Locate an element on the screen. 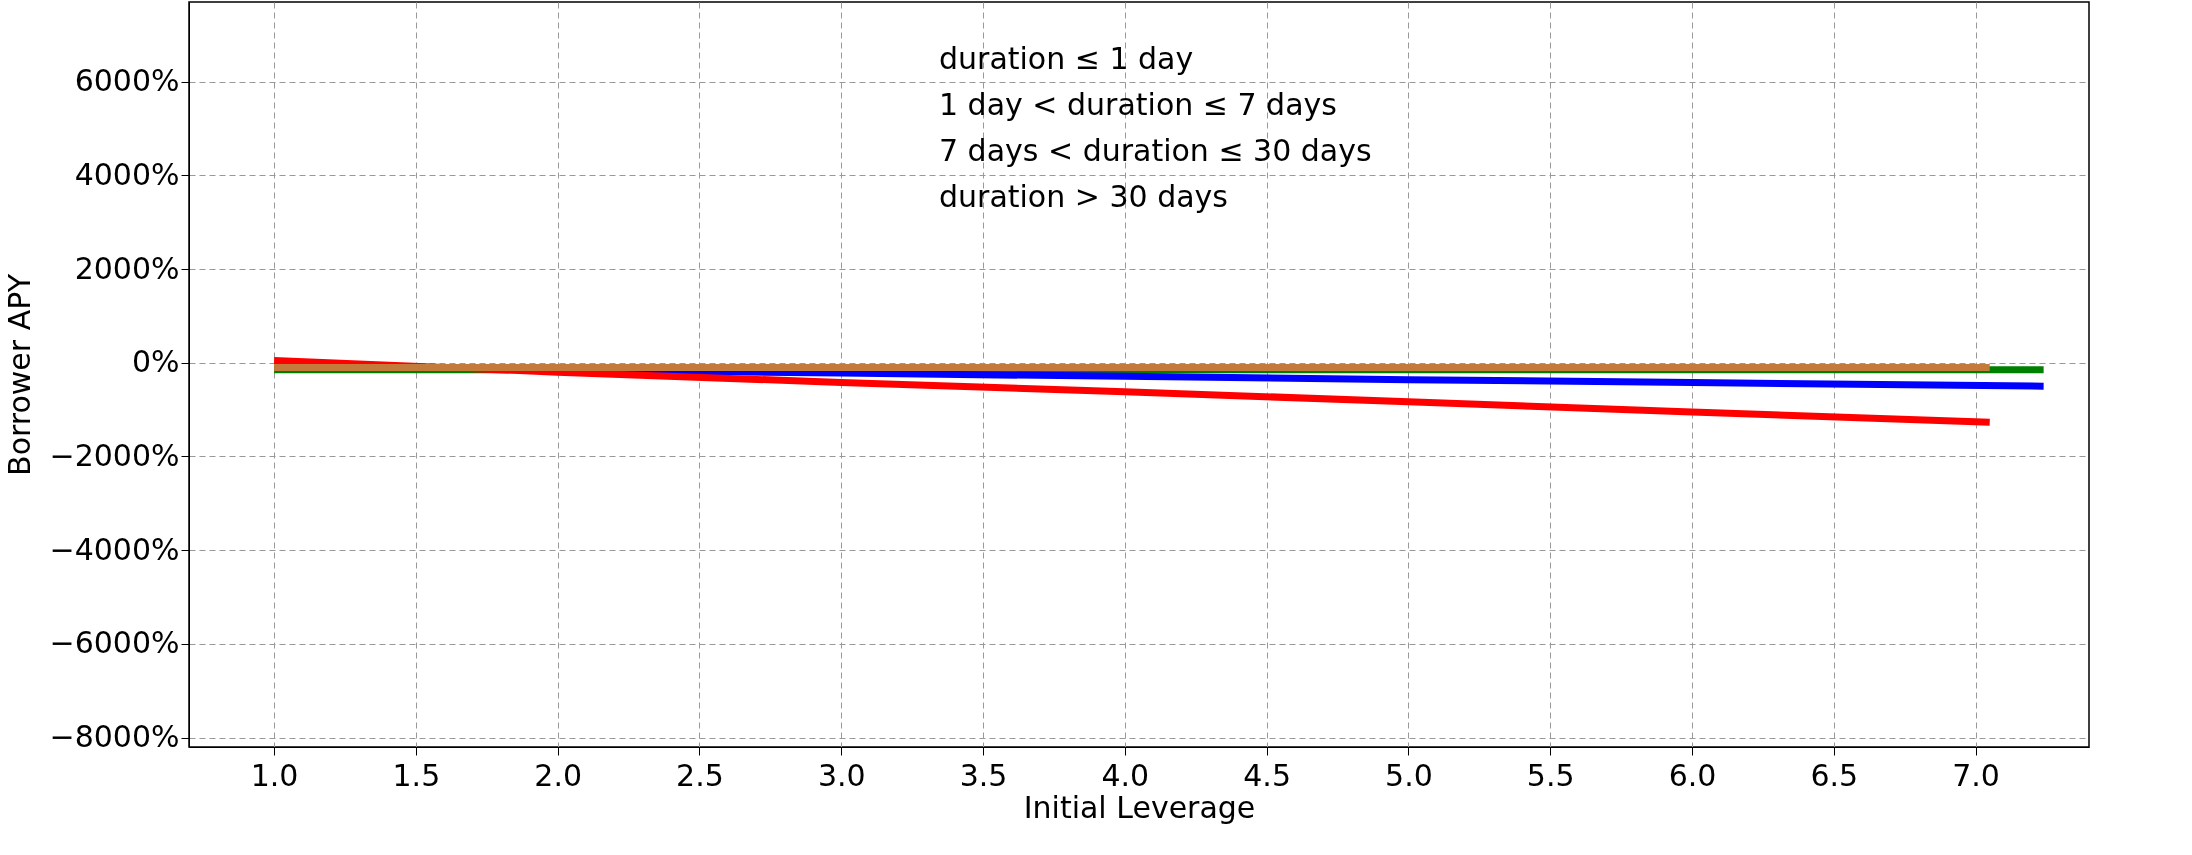 The width and height of the screenshot is (2192, 855). x-tick-label: 2.0 is located at coordinates (558, 775).